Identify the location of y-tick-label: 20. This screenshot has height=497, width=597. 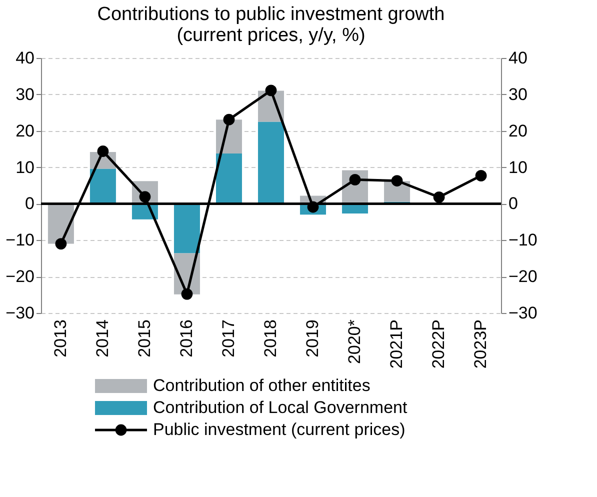
(25, 130).